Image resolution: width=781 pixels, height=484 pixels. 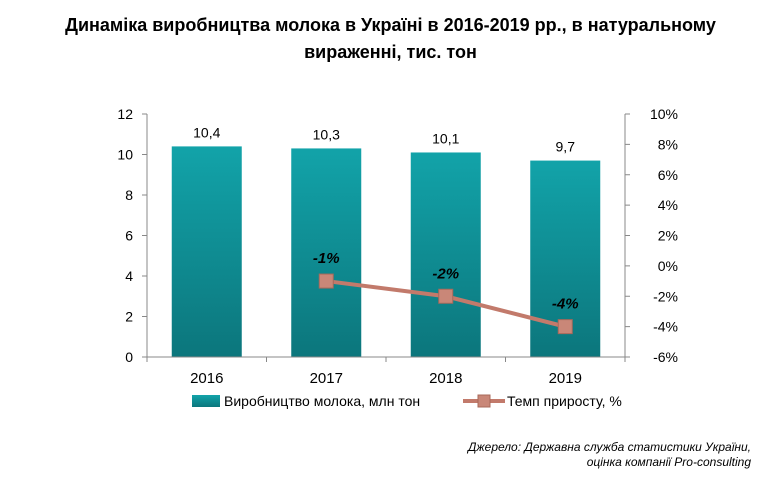 I want to click on growth-marker-2019, so click(x=565, y=327).